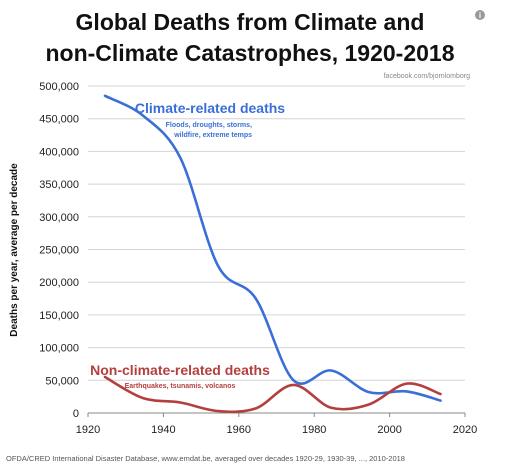  Describe the element at coordinates (59, 349) in the screenshot. I see `y-tick-label: 100,000` at that location.